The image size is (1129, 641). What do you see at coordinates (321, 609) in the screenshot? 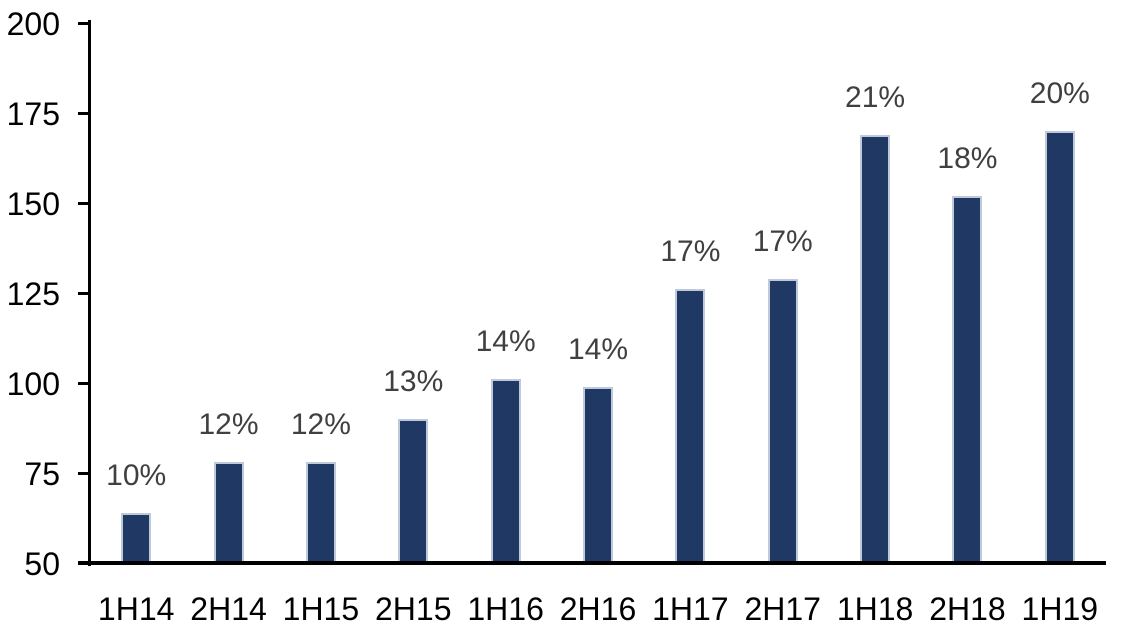
I see `x-tick-label: 1H15` at bounding box center [321, 609].